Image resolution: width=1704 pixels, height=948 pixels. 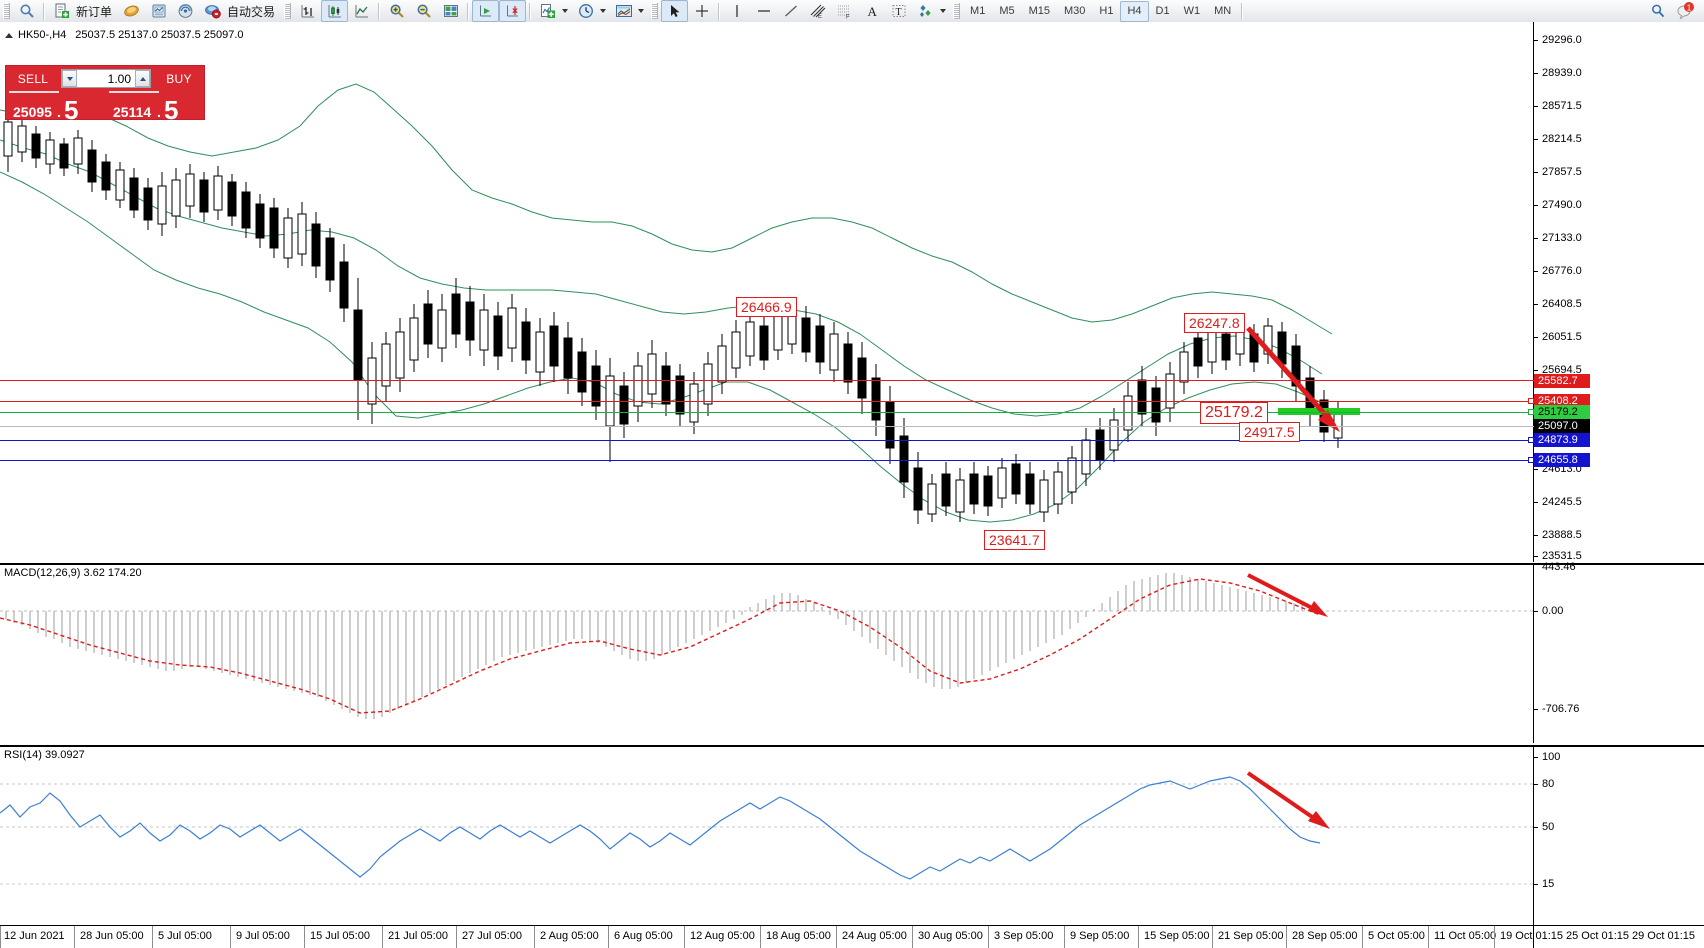 What do you see at coordinates (73, 573) in the screenshot?
I see `macd-indicator-label: MACD(12,26,9) 3.62 174.20` at bounding box center [73, 573].